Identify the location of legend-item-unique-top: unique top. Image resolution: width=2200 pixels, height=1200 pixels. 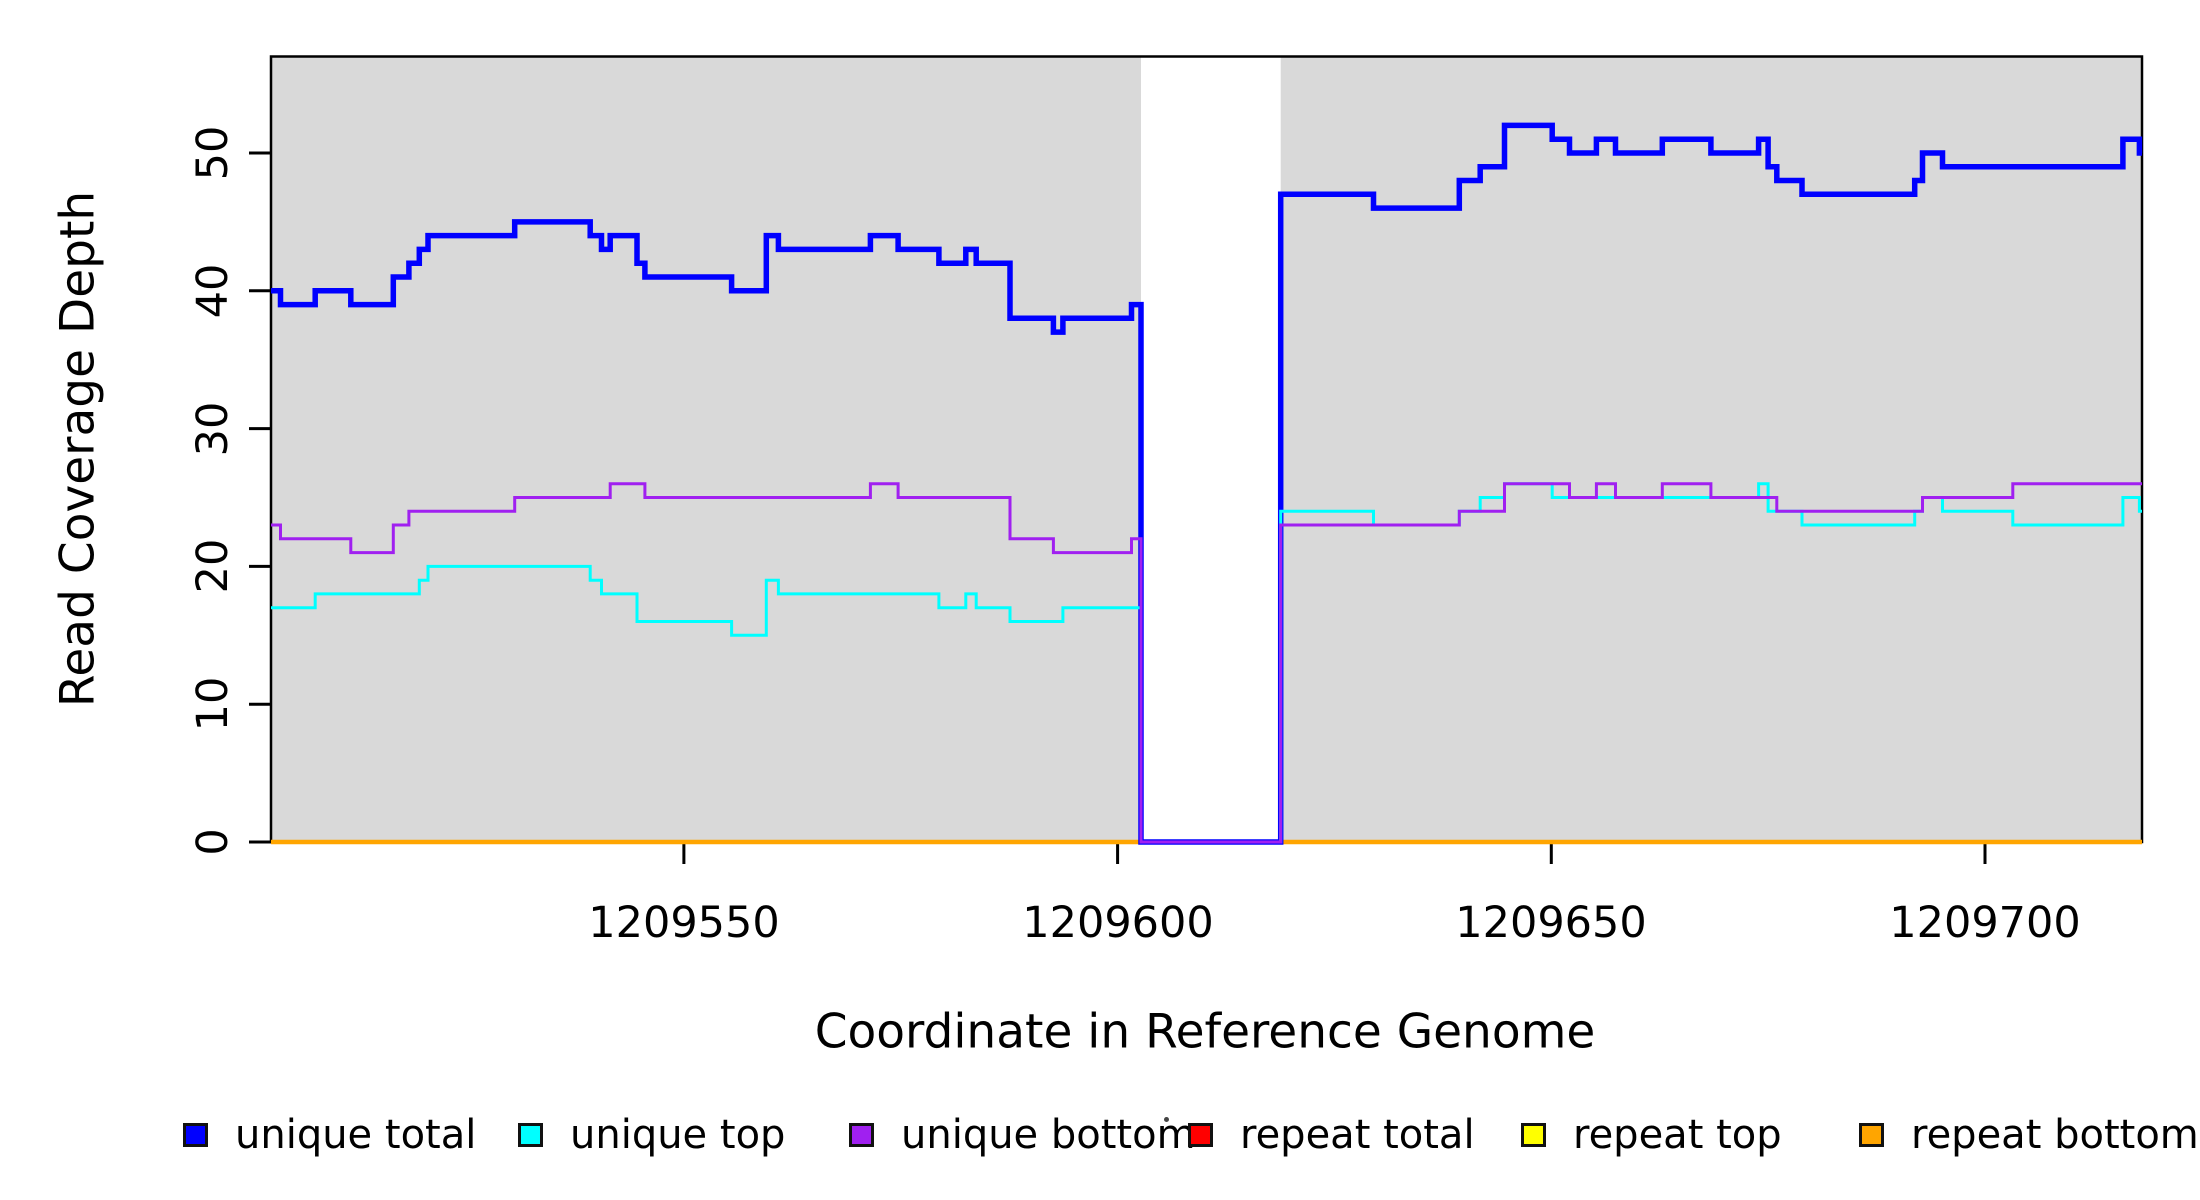
(652, 1135).